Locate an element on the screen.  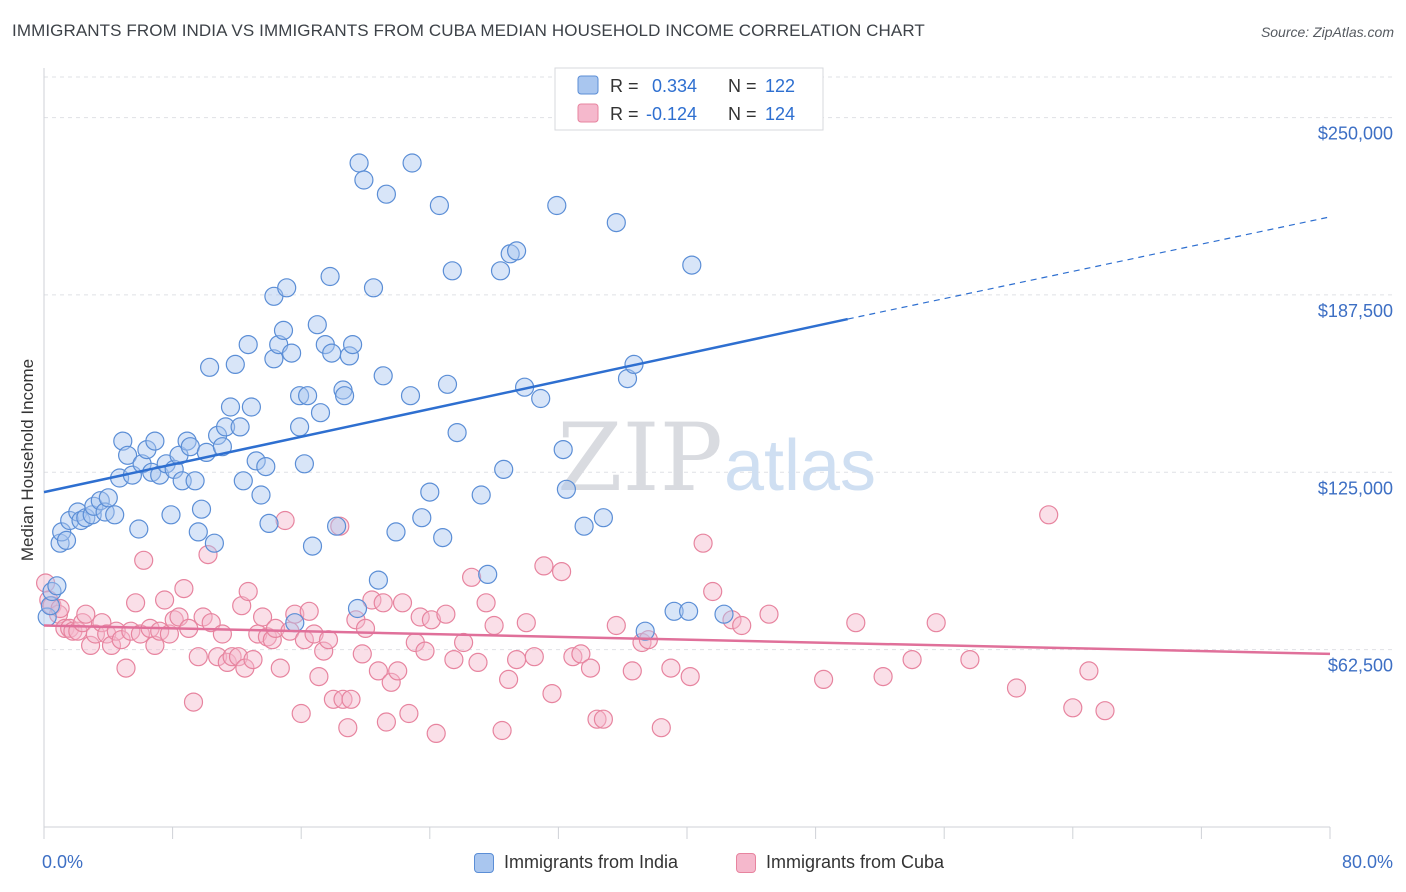
y-tick-label-2: $187,500 is located at coordinates (1355, 311).